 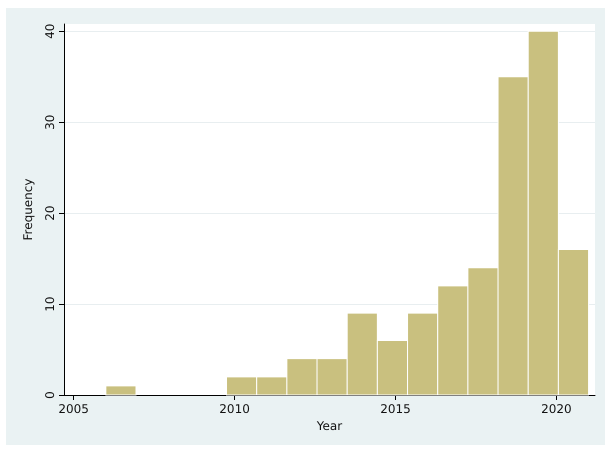 What do you see at coordinates (234, 409) in the screenshot?
I see `x-tick-label: 2010` at bounding box center [234, 409].